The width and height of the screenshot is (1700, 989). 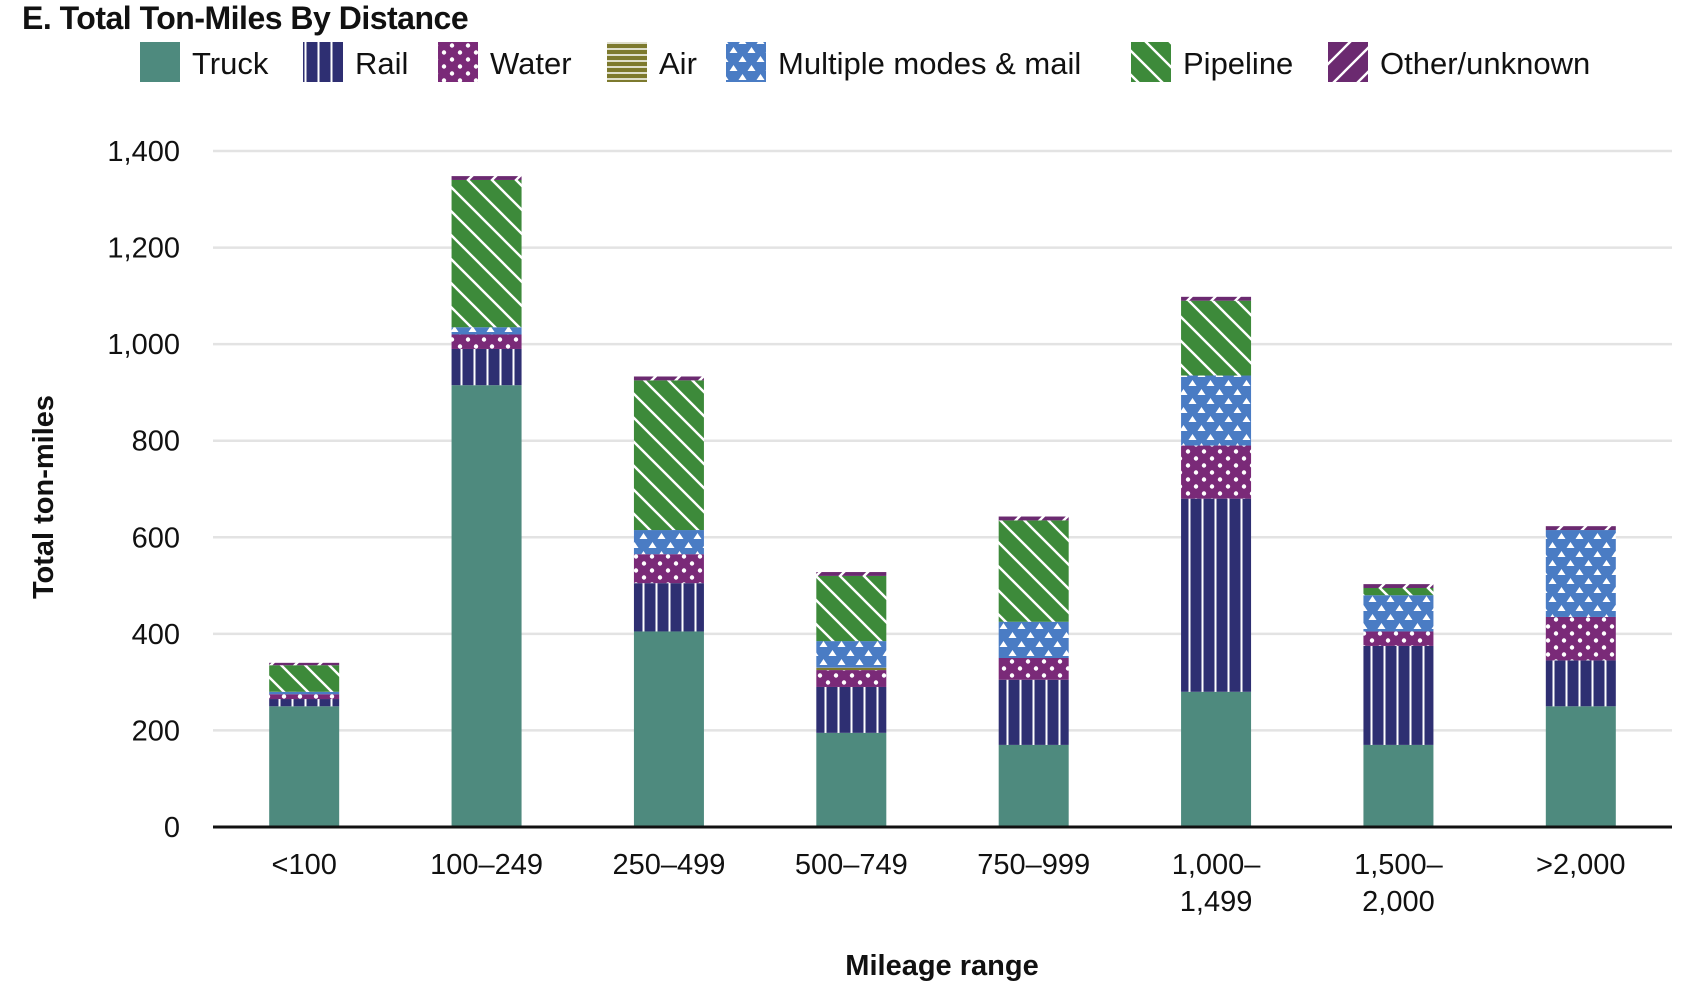 I want to click on legend-label: Rail, so click(x=381, y=63).